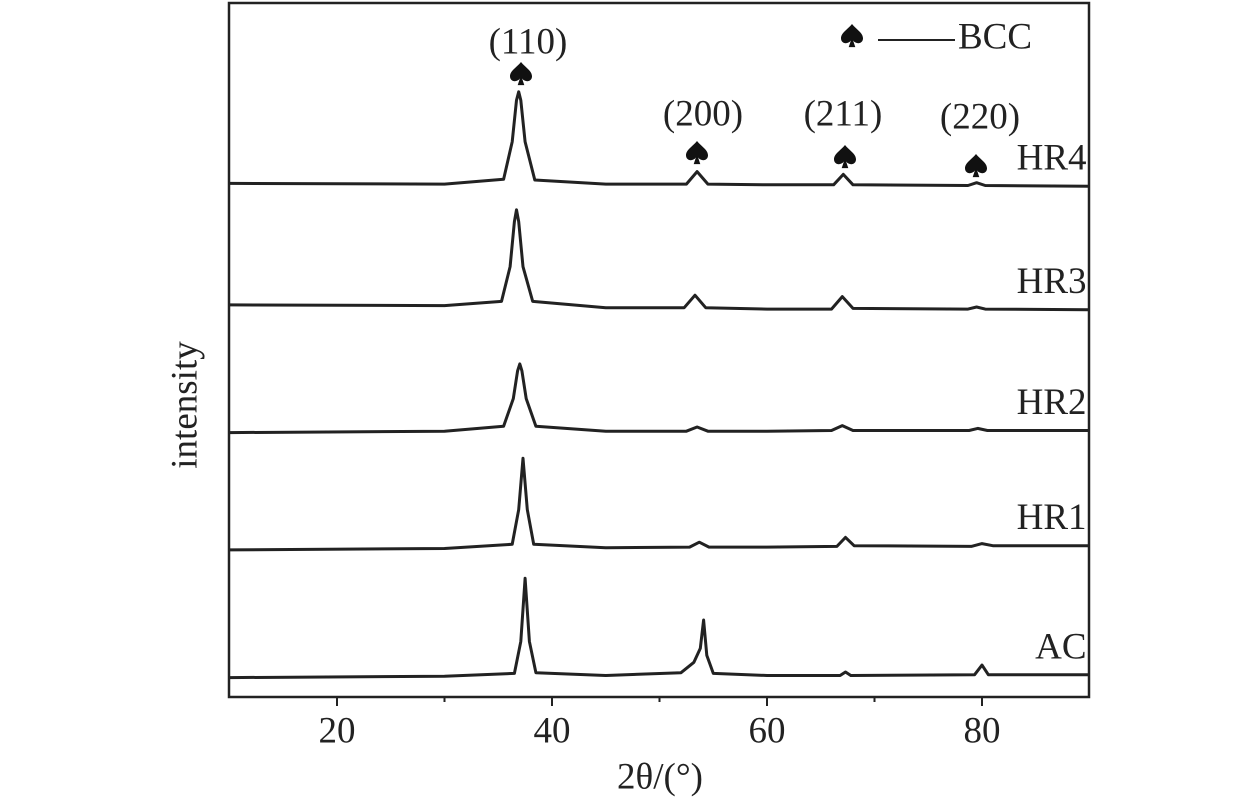  I want to click on series-label: HR2, so click(1052, 402).